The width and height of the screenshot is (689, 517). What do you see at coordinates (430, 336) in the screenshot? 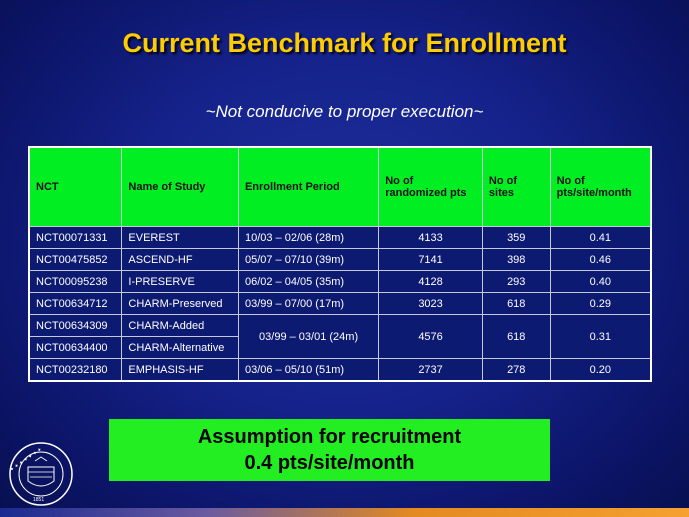
I see `cell-pts: 4576` at bounding box center [430, 336].